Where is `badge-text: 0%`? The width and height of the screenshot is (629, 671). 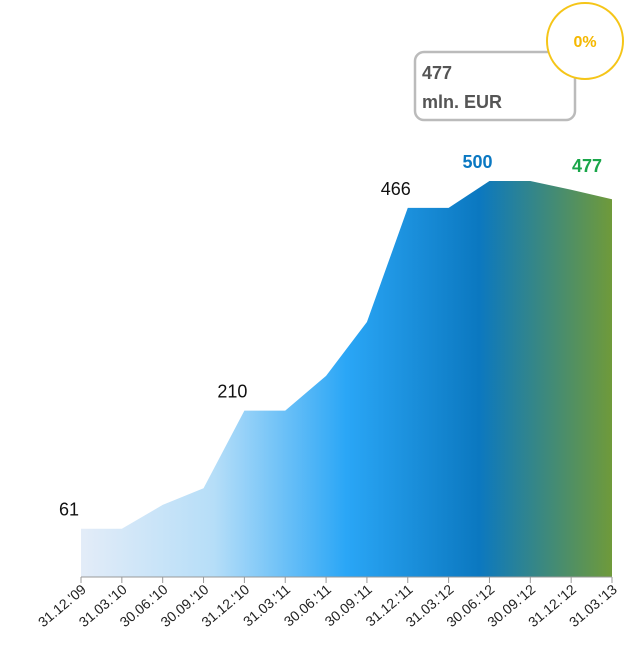 badge-text: 0% is located at coordinates (584, 42).